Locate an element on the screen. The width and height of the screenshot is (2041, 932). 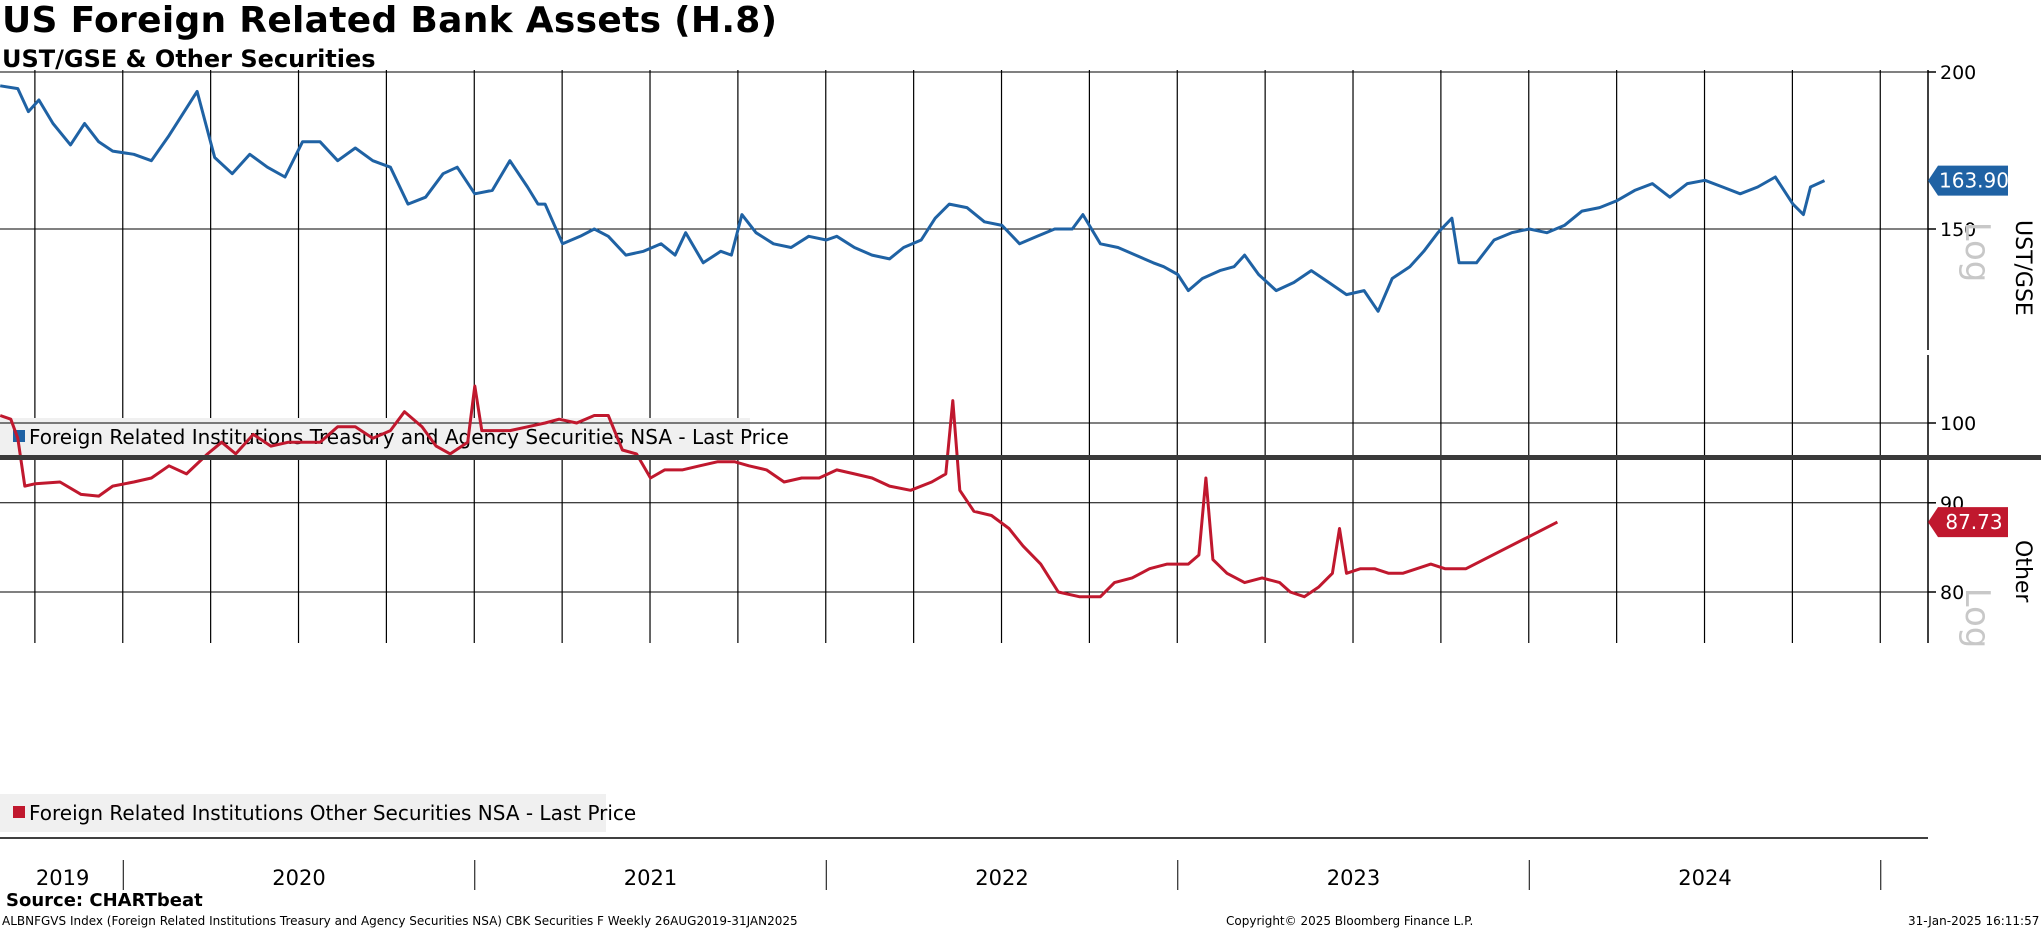
last-price-label: 87.73 is located at coordinates (1973, 522).